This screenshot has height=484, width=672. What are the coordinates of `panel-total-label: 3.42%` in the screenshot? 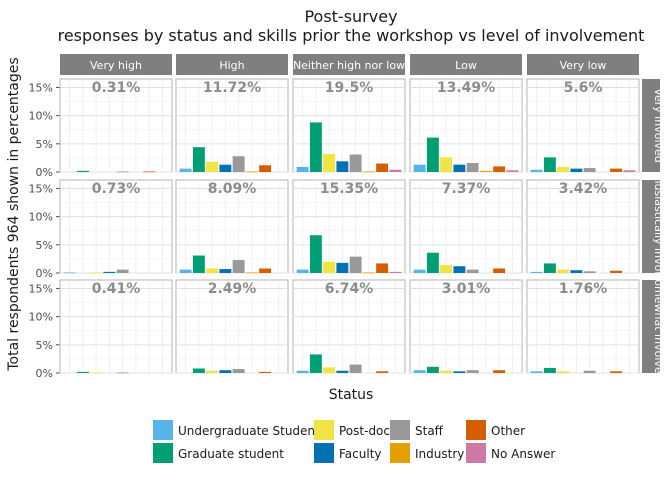 It's located at (583, 189).